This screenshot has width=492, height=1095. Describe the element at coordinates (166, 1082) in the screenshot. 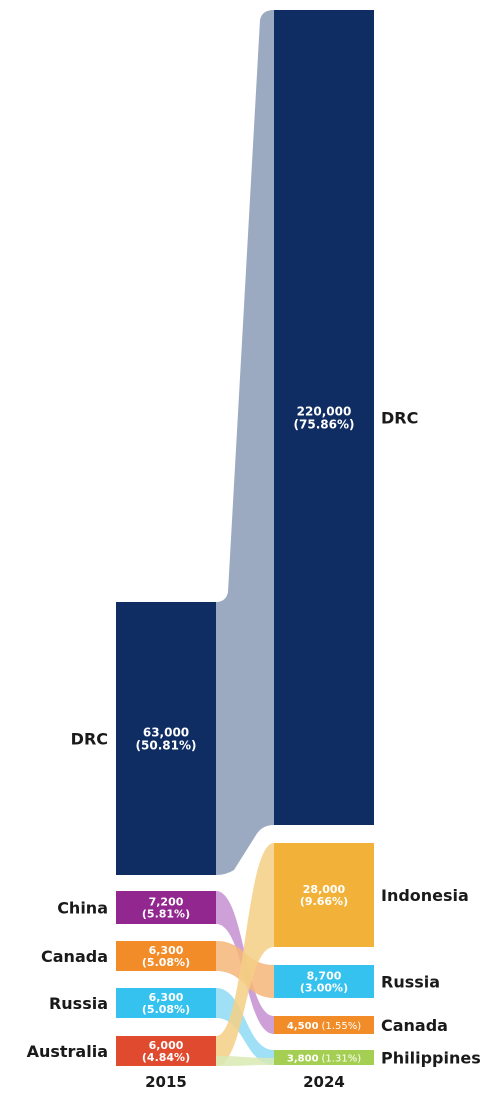

I see `year-label-2015: 2015` at that location.